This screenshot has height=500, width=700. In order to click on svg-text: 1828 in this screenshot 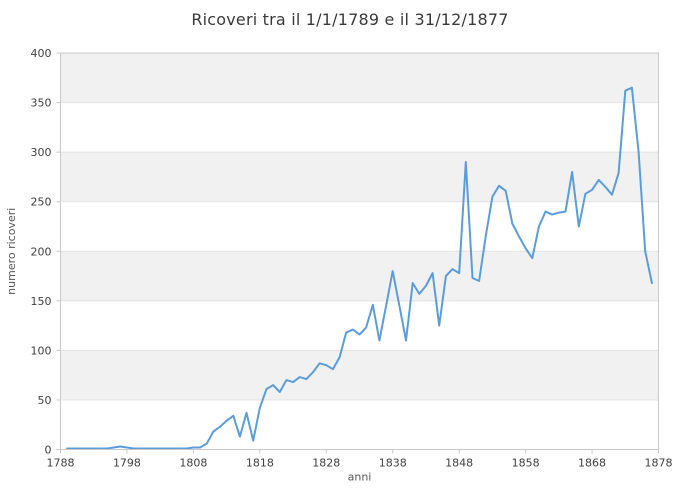, I will do `click(326, 463)`.